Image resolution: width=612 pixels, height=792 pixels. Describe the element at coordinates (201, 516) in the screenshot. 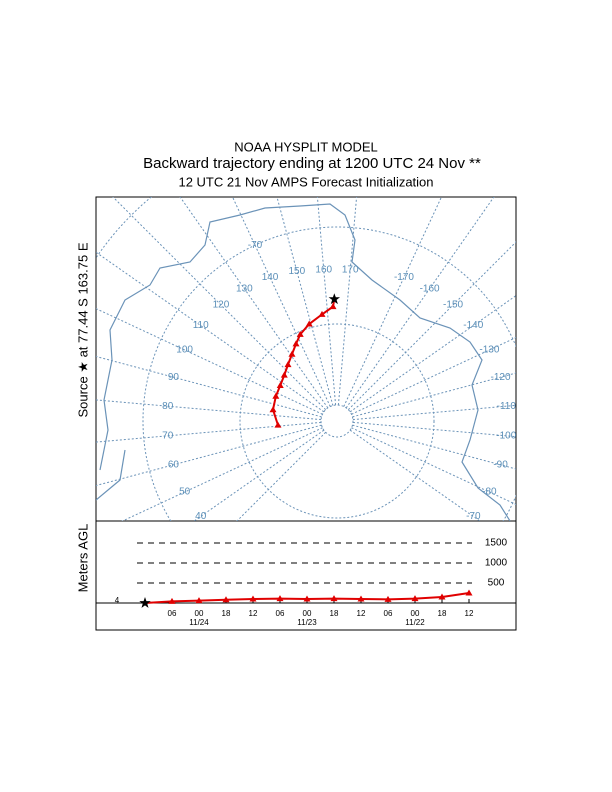

I see `meridian-label: 40` at that location.